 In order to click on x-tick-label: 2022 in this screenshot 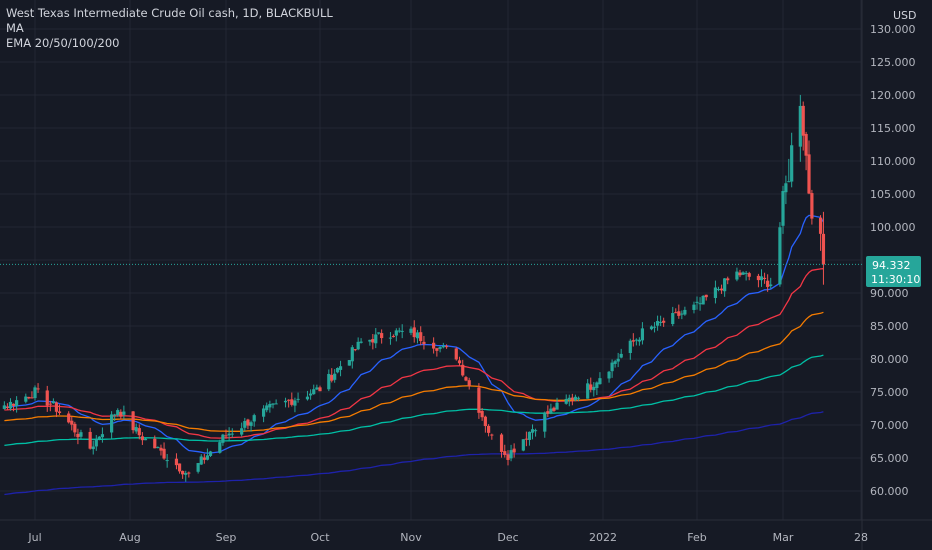, I will do `click(603, 537)`.